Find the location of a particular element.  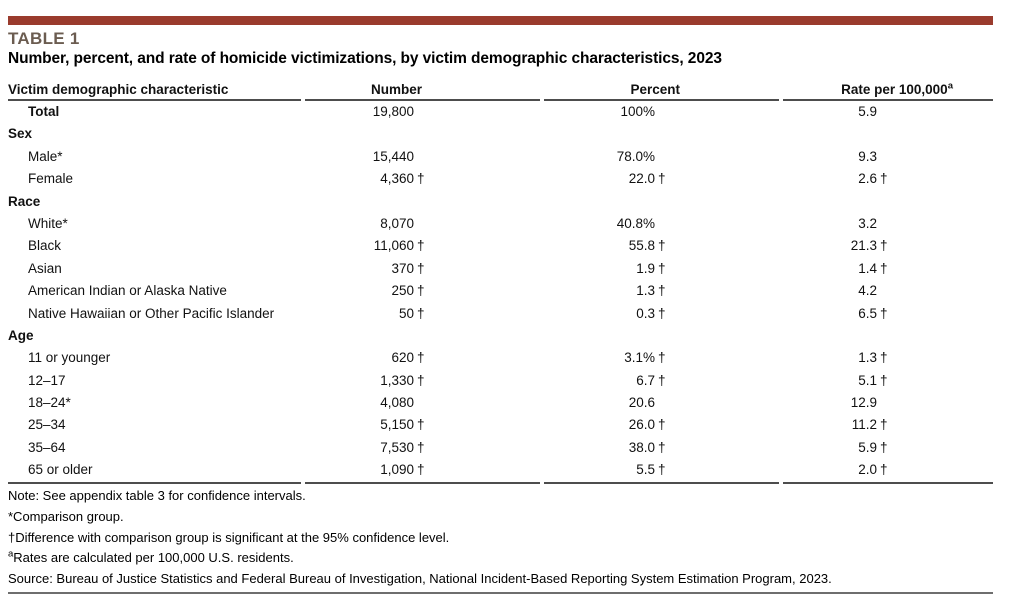

table-row: 25–34 5,150 † 26.0 † 11.2 † is located at coordinates (500, 425).